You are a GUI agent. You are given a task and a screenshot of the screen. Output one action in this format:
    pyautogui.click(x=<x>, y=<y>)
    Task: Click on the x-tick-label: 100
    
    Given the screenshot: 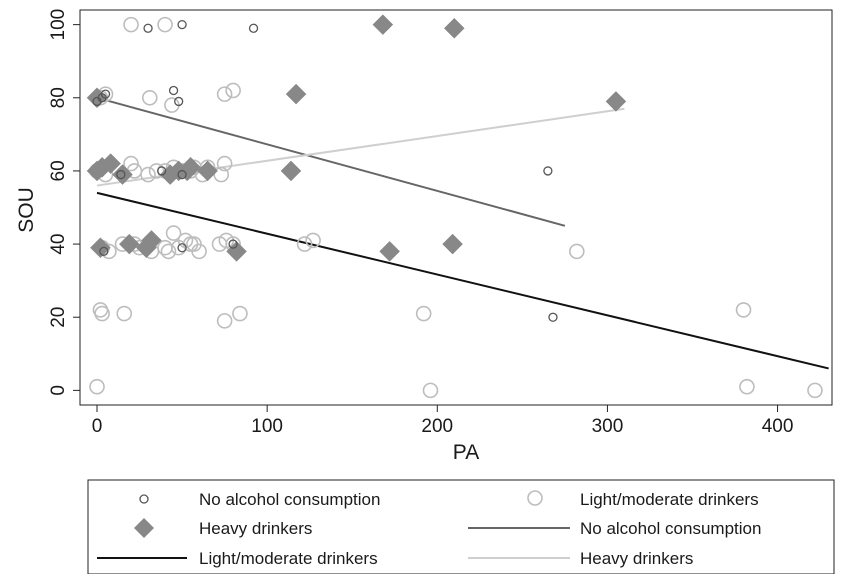 What is the action you would take?
    pyautogui.click(x=267, y=426)
    